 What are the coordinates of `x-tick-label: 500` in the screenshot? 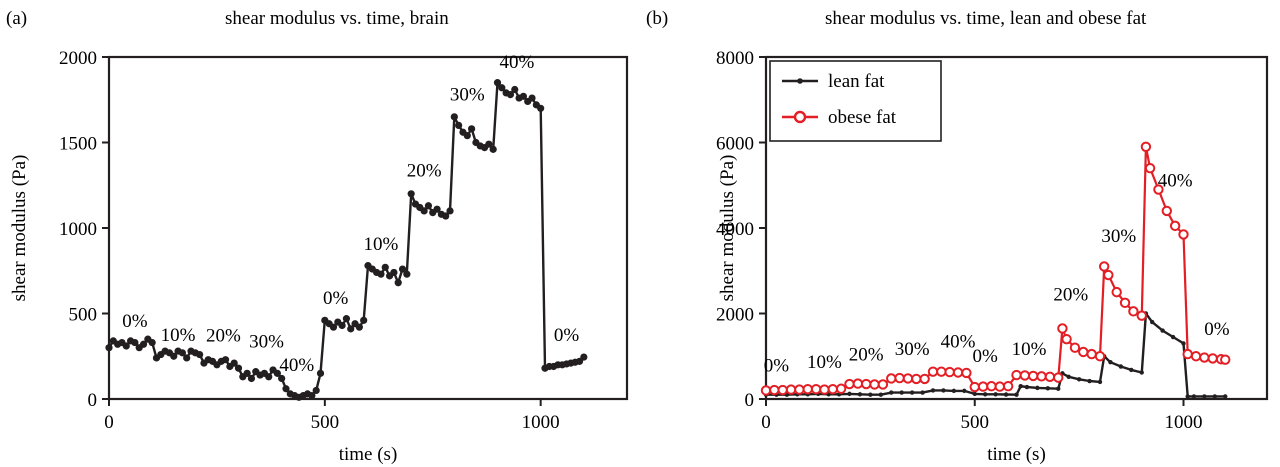 It's located at (325, 422).